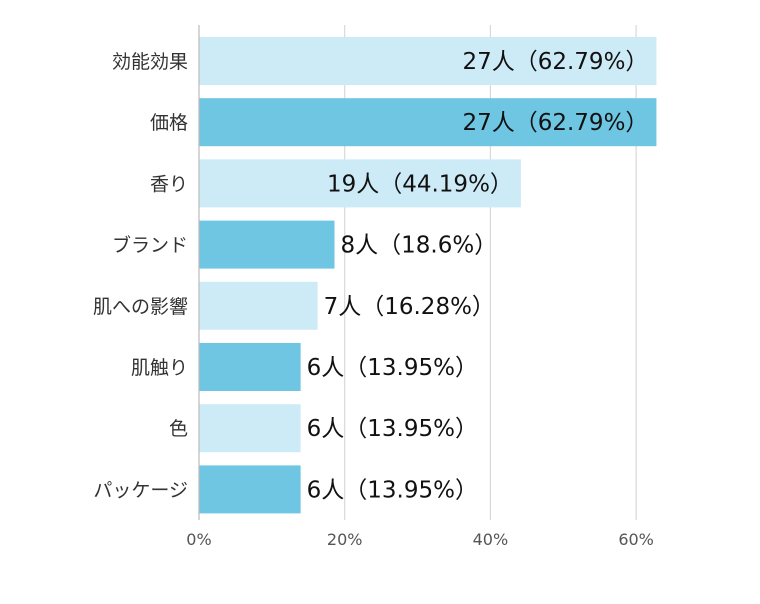 The image size is (760, 604). What do you see at coordinates (198, 539) in the screenshot?
I see `x-tick-label: 0%` at bounding box center [198, 539].